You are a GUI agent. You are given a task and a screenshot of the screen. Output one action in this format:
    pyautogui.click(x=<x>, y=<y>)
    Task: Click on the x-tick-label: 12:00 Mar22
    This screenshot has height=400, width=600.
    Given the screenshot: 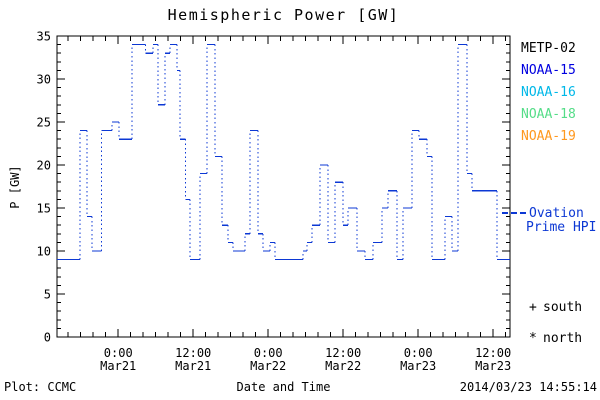 What is the action you would take?
    pyautogui.click(x=343, y=359)
    